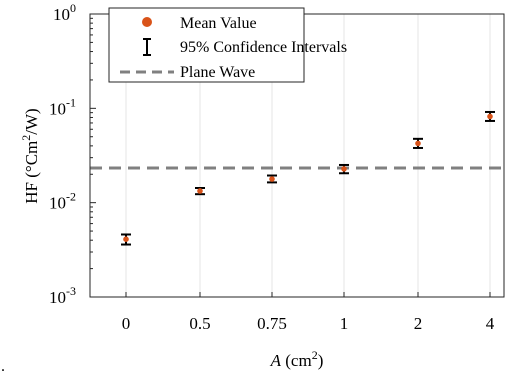 This screenshot has height=377, width=510. I want to click on y-tick-label: 10⁻¹, so click(62, 106).